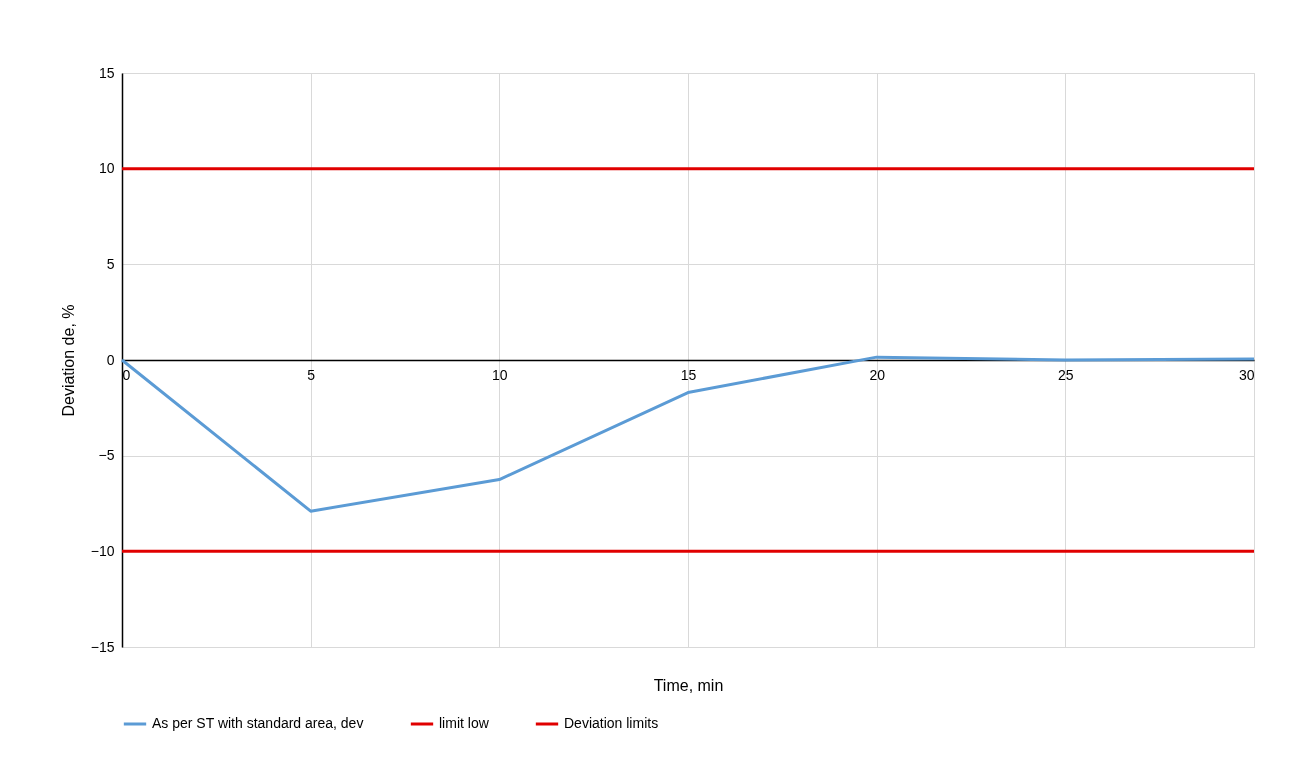 The width and height of the screenshot is (1293, 758). What do you see at coordinates (106, 168) in the screenshot?
I see `y-tick-label: 10` at bounding box center [106, 168].